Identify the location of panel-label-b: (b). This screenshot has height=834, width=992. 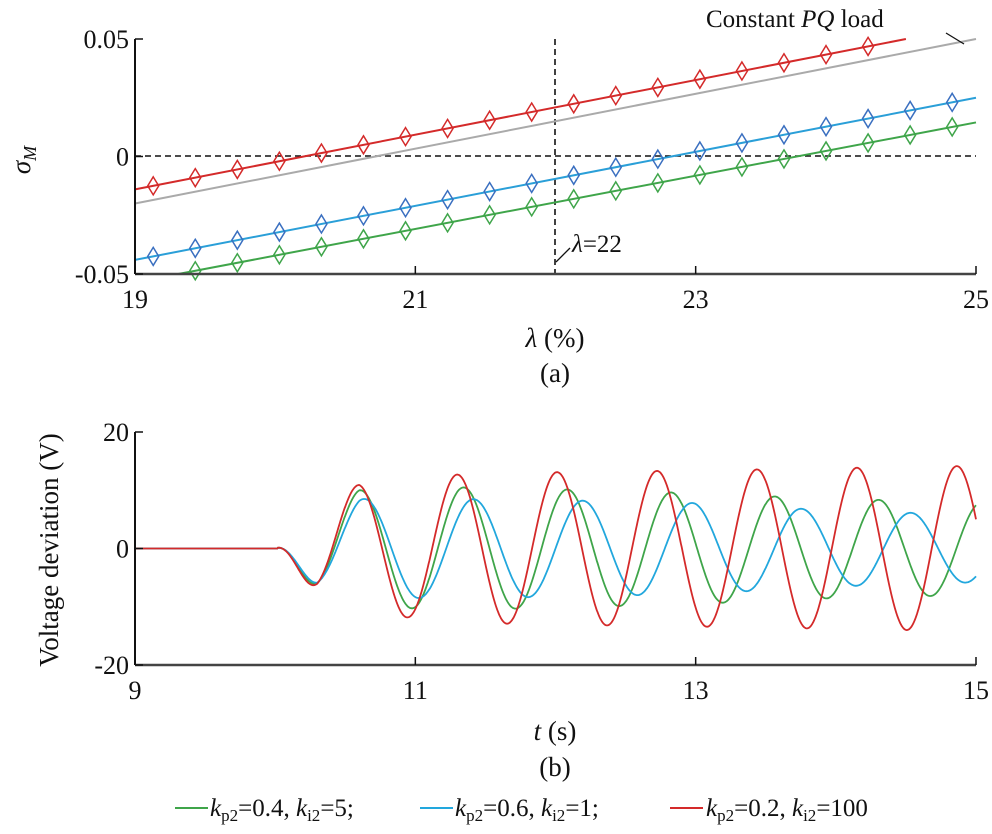
(554, 767).